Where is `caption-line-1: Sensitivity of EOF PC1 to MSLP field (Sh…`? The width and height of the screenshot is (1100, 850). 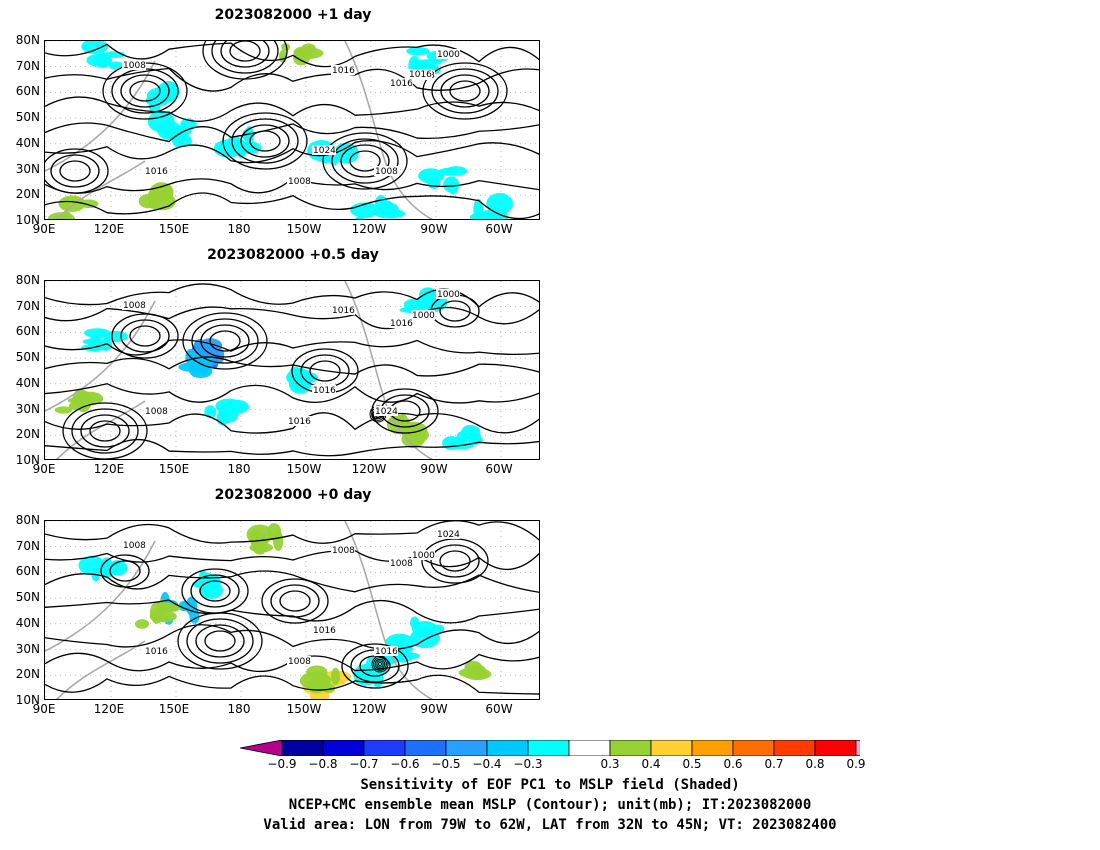
caption-line-1: Sensitivity of EOF PC1 to MSLP field (Sh… is located at coordinates (550, 785).